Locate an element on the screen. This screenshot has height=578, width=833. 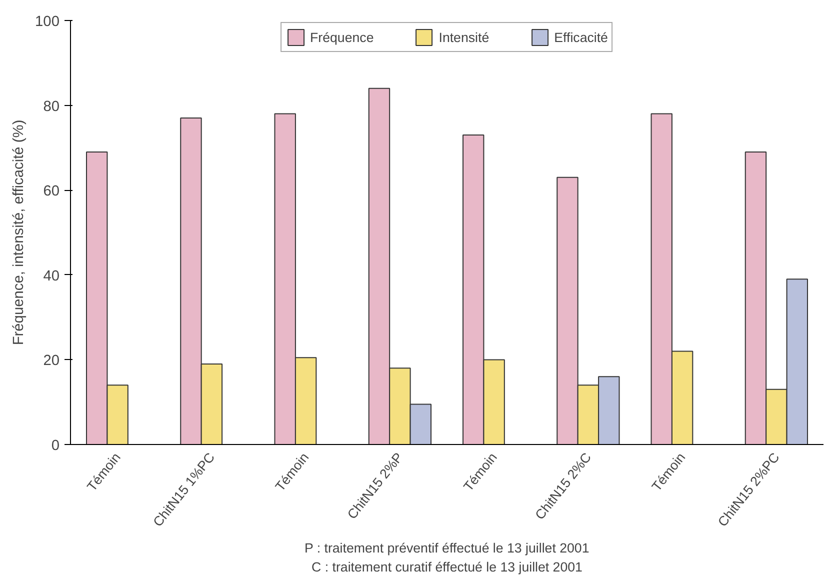
legend-label: Efficacité is located at coordinates (581, 37).